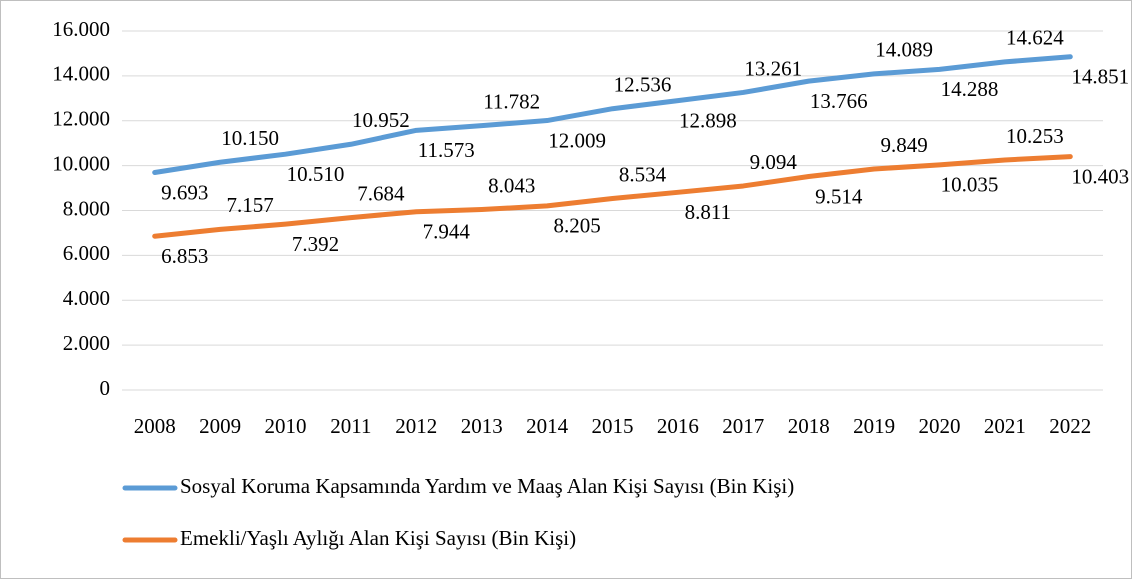 This screenshot has height=579, width=1132. Describe the element at coordinates (708, 212) in the screenshot. I see `data-label: 8.811` at that location.